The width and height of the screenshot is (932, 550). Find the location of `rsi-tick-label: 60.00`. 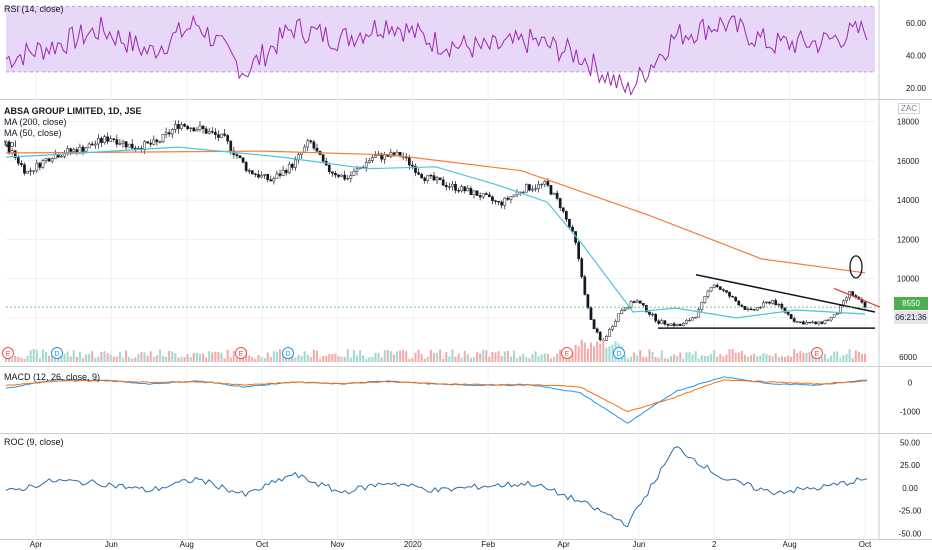

rsi-tick-label: 60.00 is located at coordinates (916, 23).